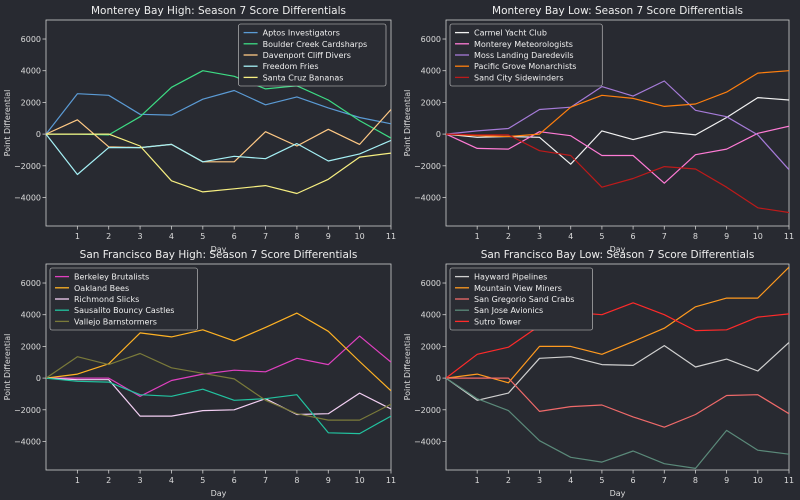 The width and height of the screenshot is (800, 500). Describe the element at coordinates (315, 44) in the screenshot. I see `legend-entry: Boulder Creek Cardsharps` at that location.